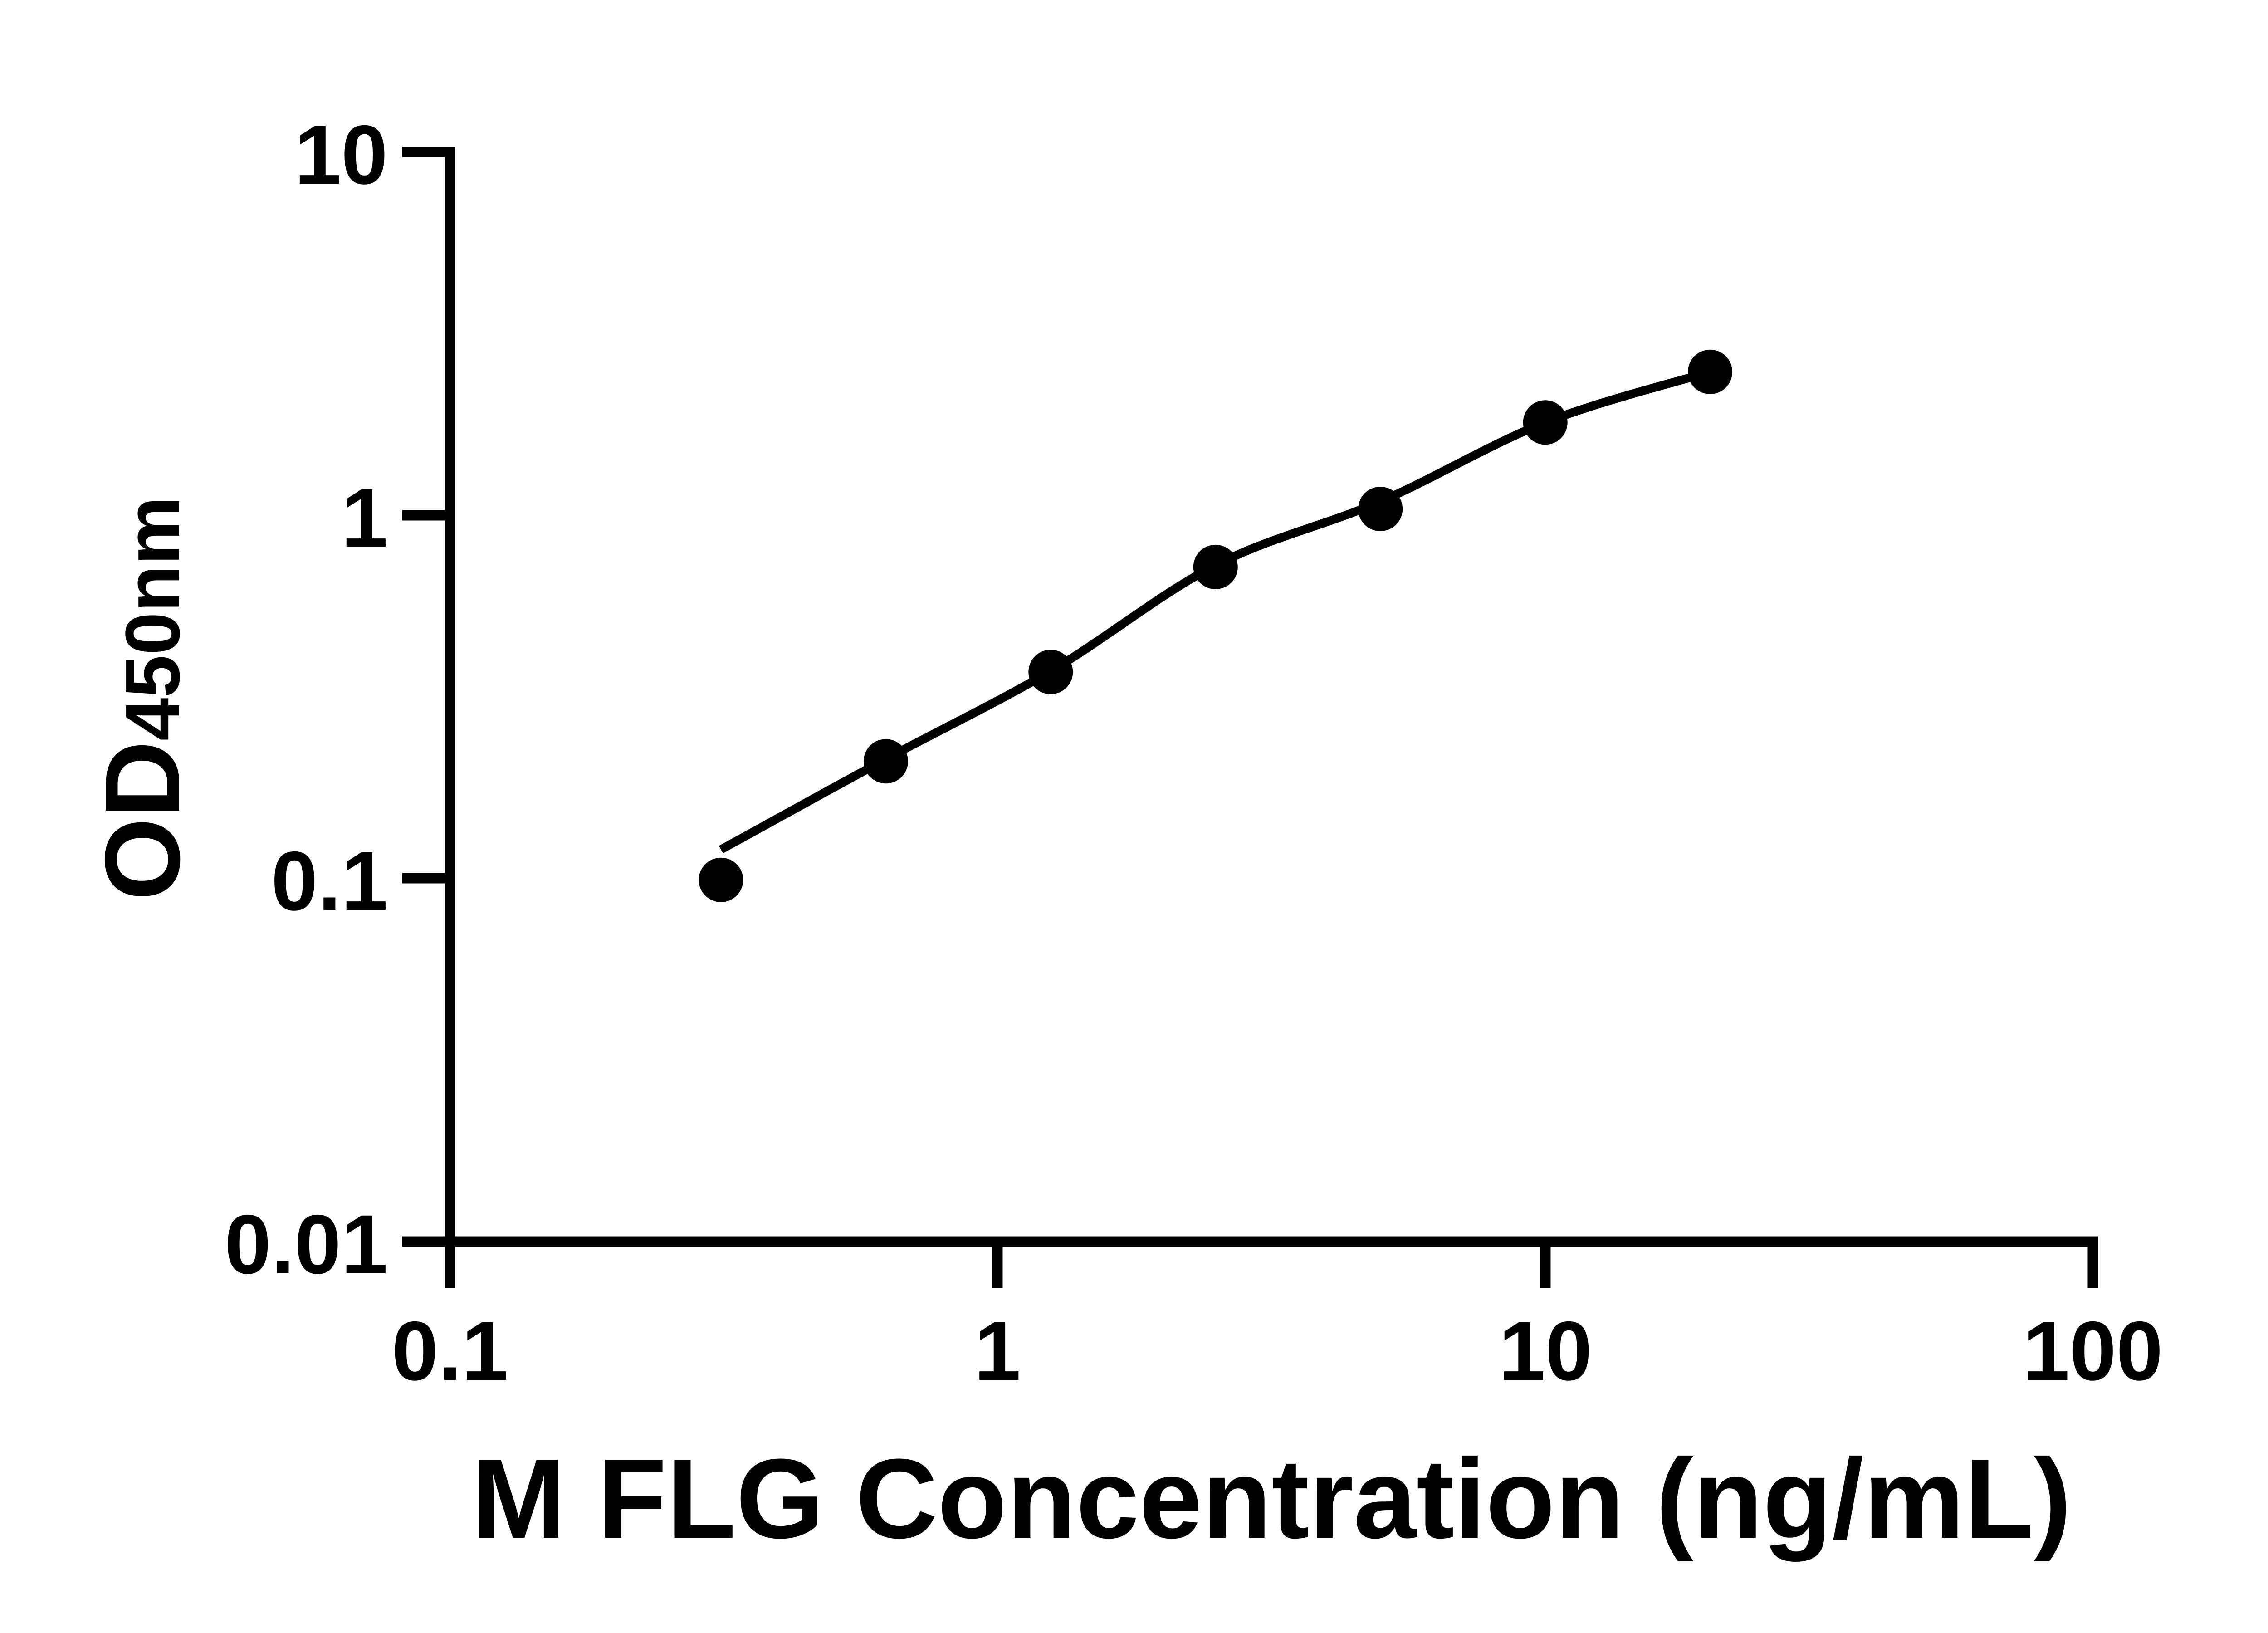 Image resolution: width=2268 pixels, height=1633 pixels. I want to click on x-axis-title: M FLG Concentration (ng/mL), so click(1271, 1498).